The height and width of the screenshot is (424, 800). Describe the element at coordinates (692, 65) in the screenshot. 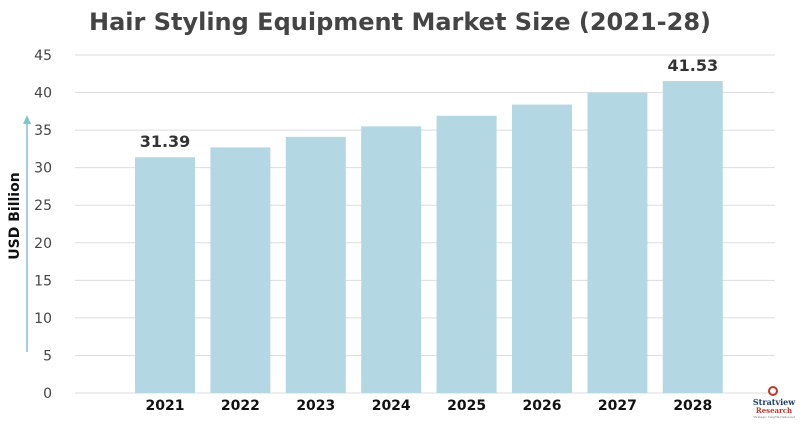

I see `data-label-2028: 41.53` at that location.